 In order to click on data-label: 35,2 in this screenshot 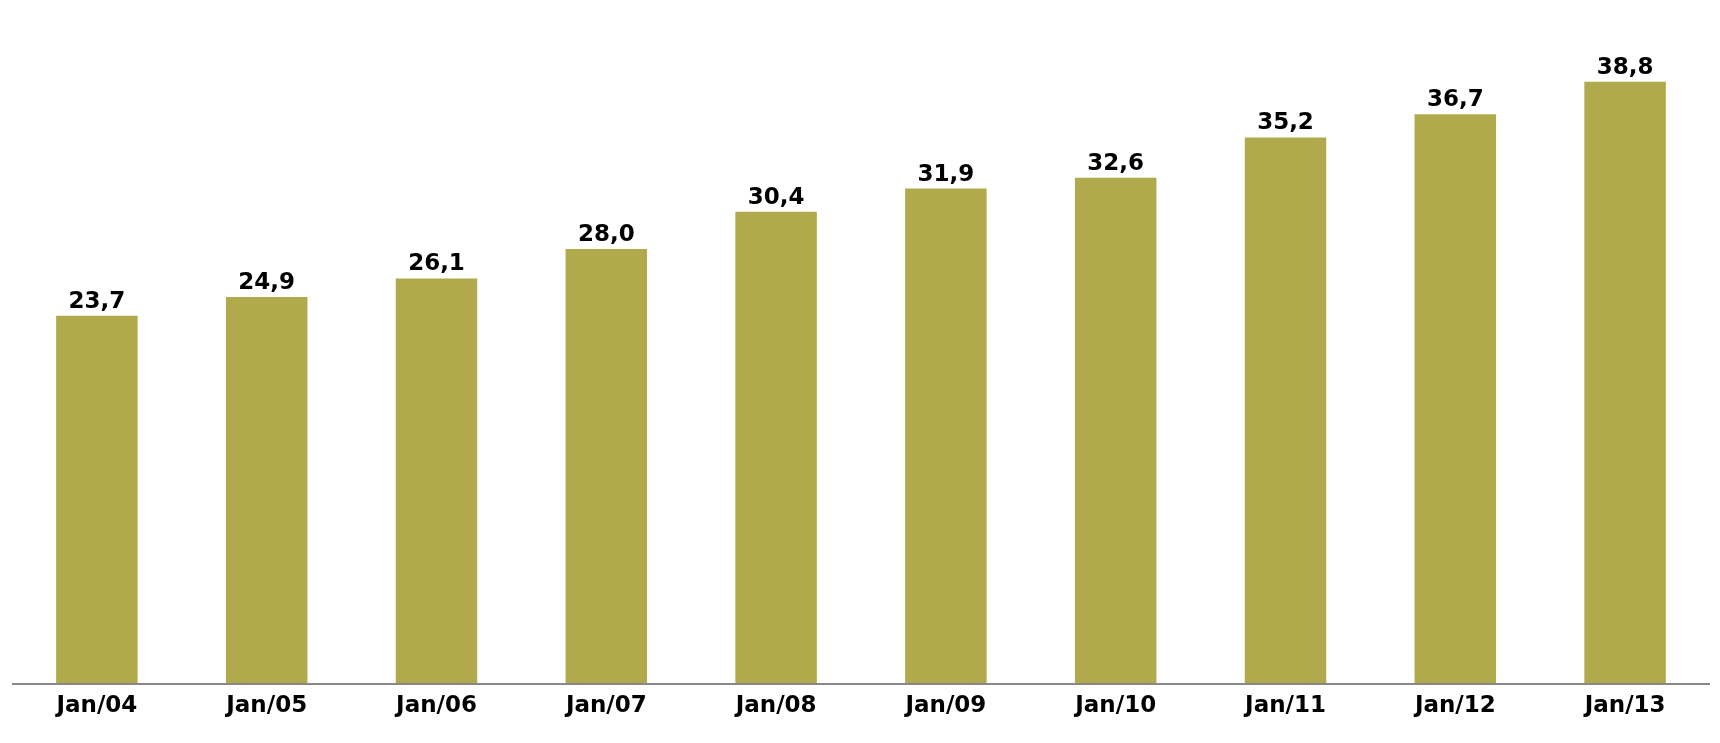, I will do `click(1285, 121)`.